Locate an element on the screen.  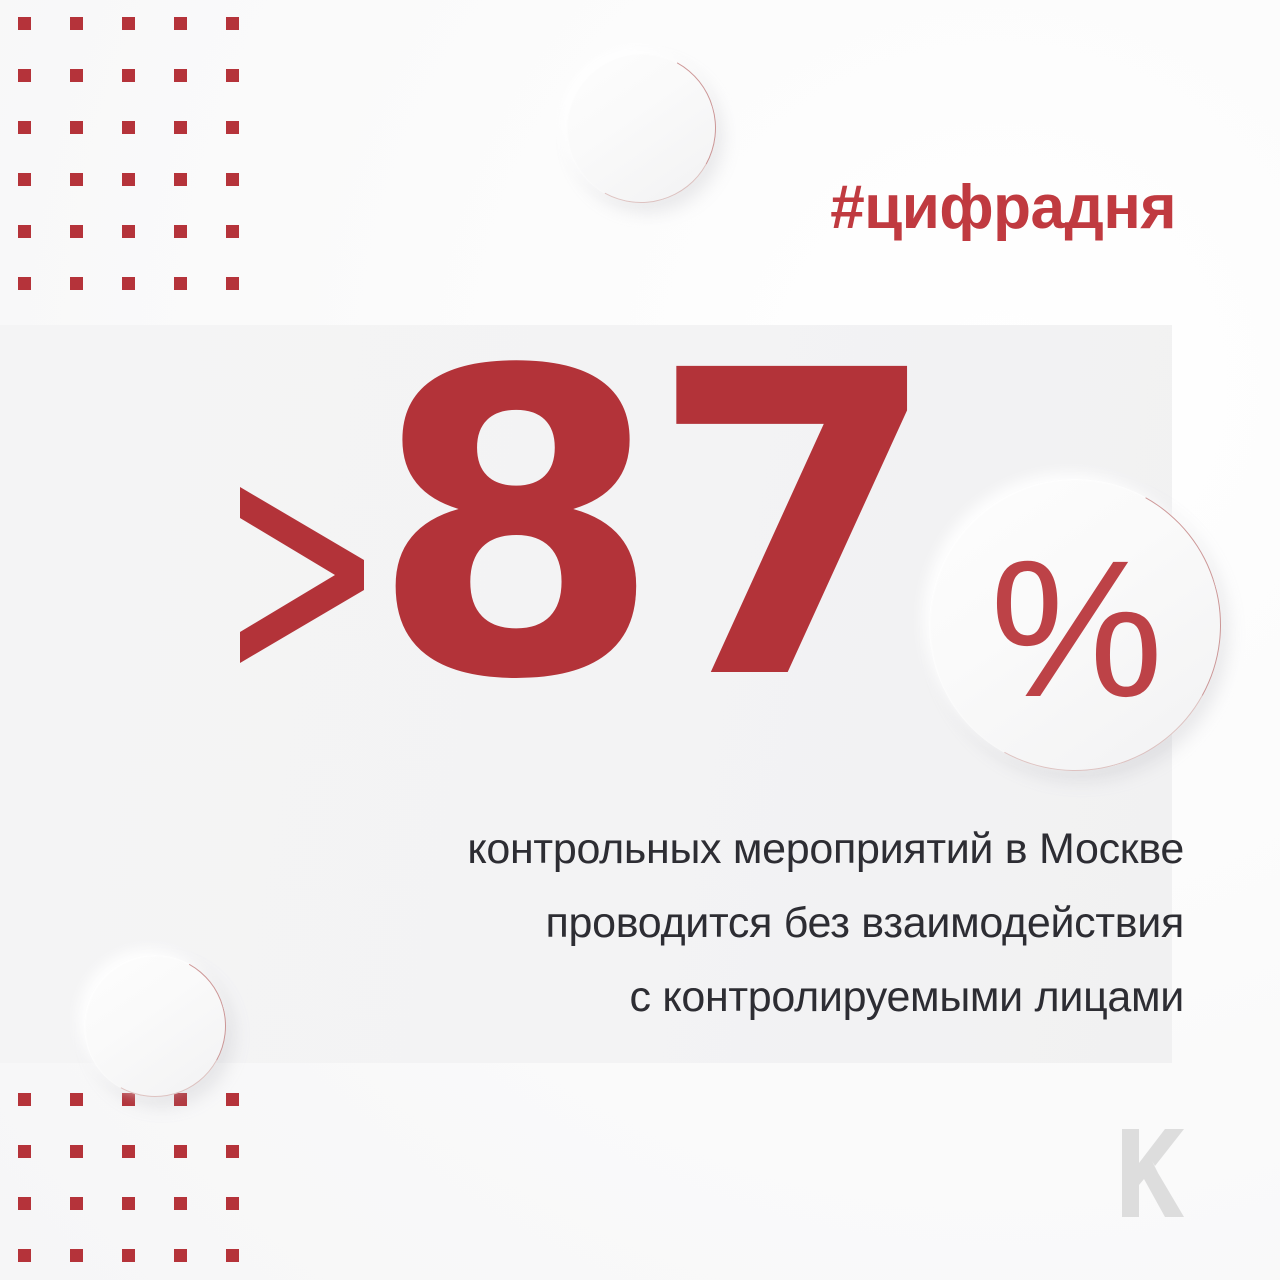
hashtag-label: #цифрадня is located at coordinates (1003, 207).